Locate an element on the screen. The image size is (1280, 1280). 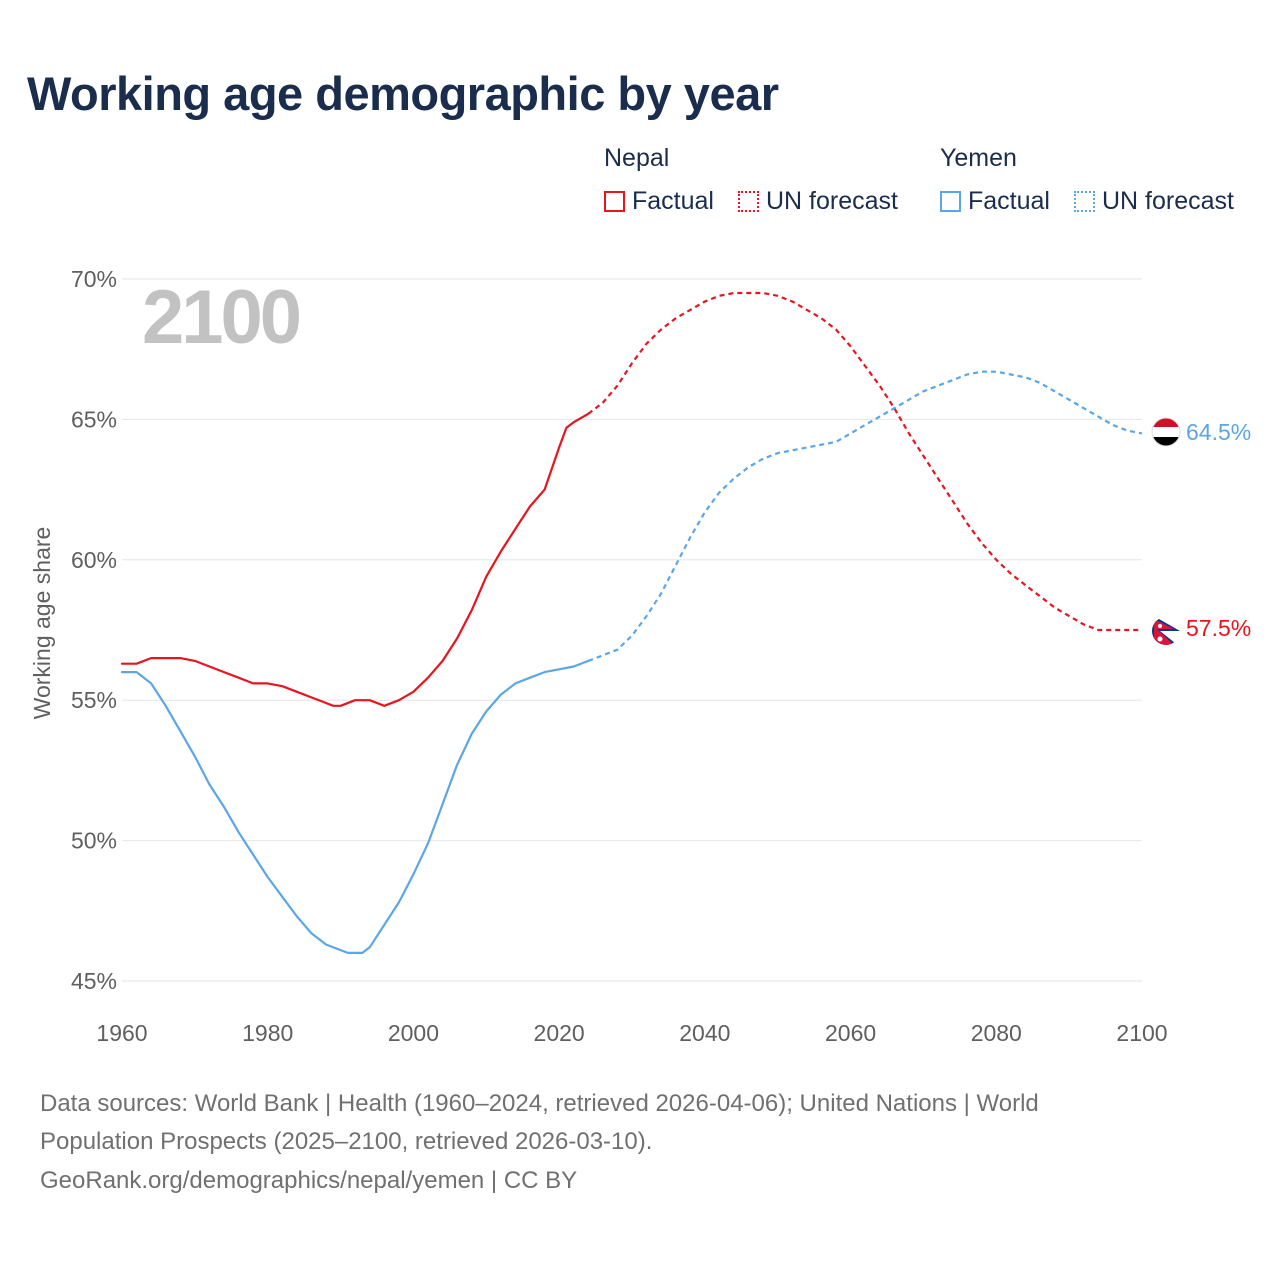
legend-item-nepal-factual: Factual is located at coordinates (659, 201).